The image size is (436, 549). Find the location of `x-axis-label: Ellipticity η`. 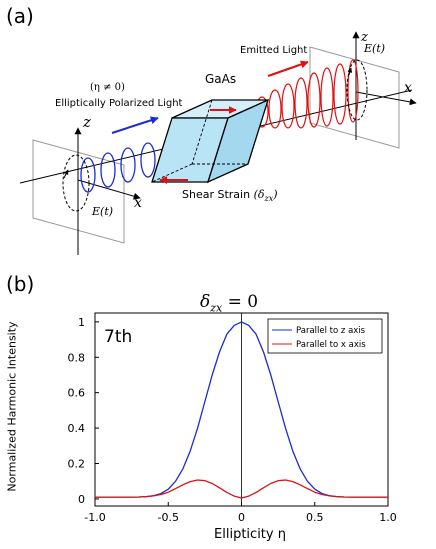

x-axis-label: Ellipticity η is located at coordinates (250, 534).